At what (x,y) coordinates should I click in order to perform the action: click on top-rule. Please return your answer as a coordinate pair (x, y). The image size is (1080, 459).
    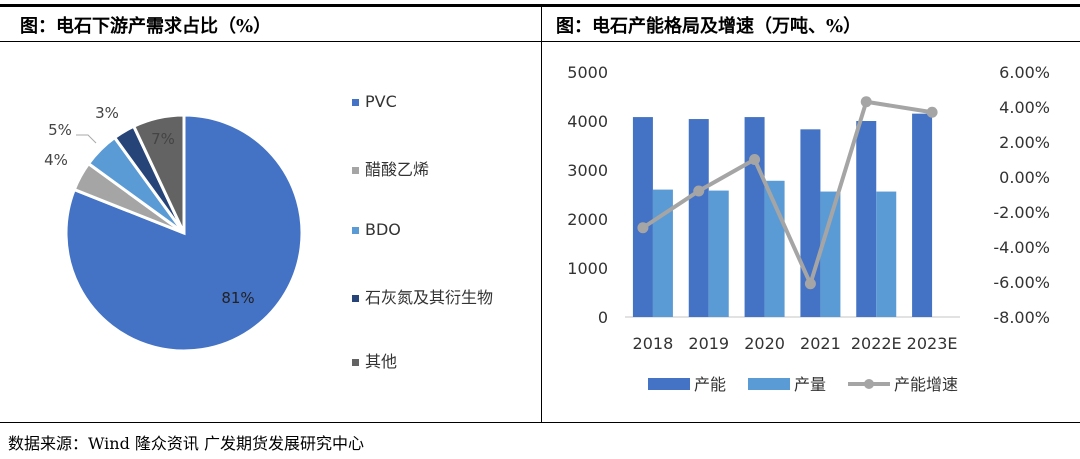
    Looking at the image, I should click on (540, 5).